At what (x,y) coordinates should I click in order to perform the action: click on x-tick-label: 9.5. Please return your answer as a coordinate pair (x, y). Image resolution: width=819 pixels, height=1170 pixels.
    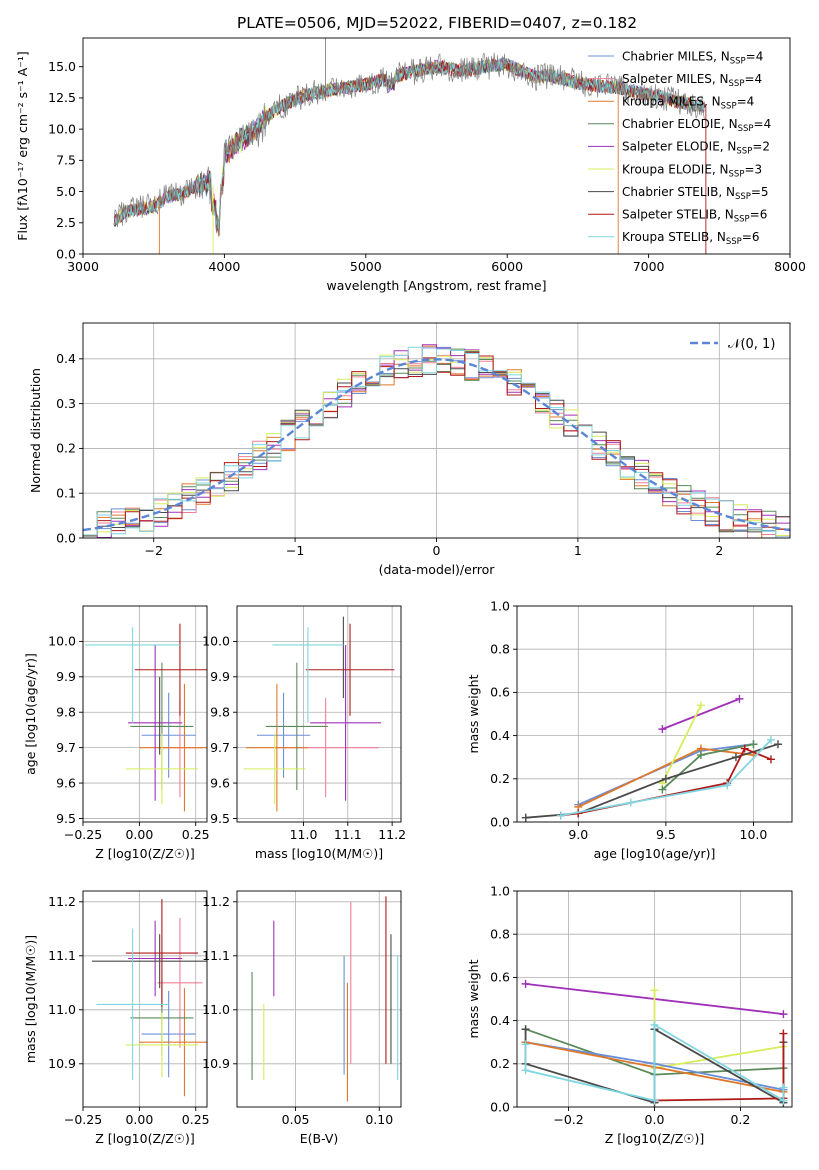
    Looking at the image, I should click on (666, 834).